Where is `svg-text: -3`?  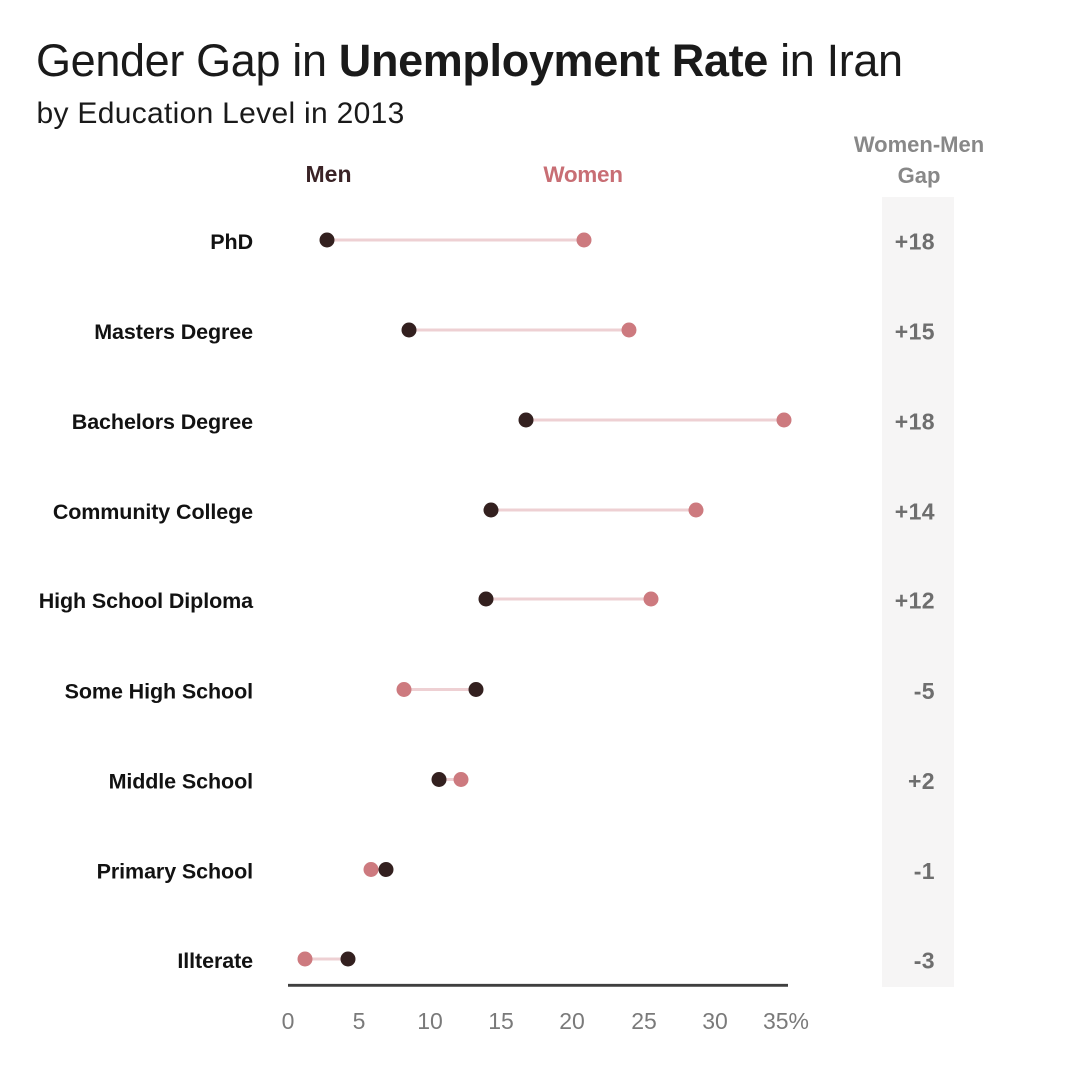 svg-text: -3 is located at coordinates (924, 961).